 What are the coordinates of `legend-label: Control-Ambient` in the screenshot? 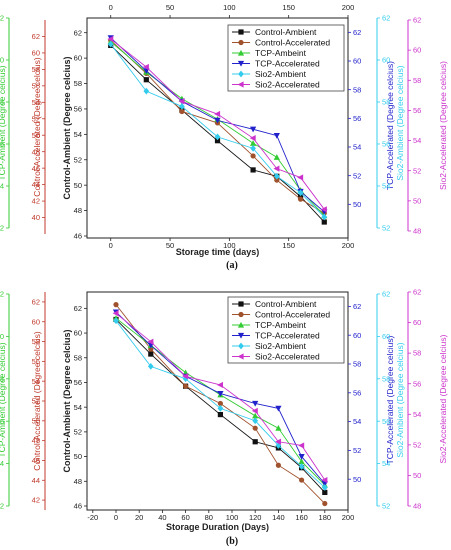 It's located at (286, 304).